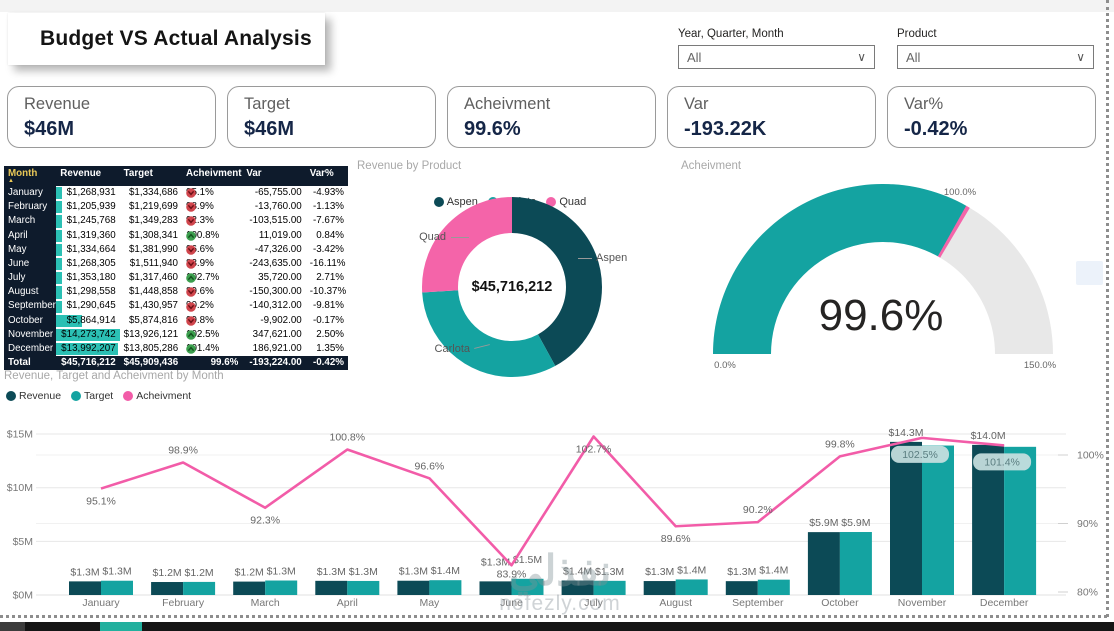  What do you see at coordinates (593, 603) in the screenshot?
I see `x-axis-month-label: July` at bounding box center [593, 603].